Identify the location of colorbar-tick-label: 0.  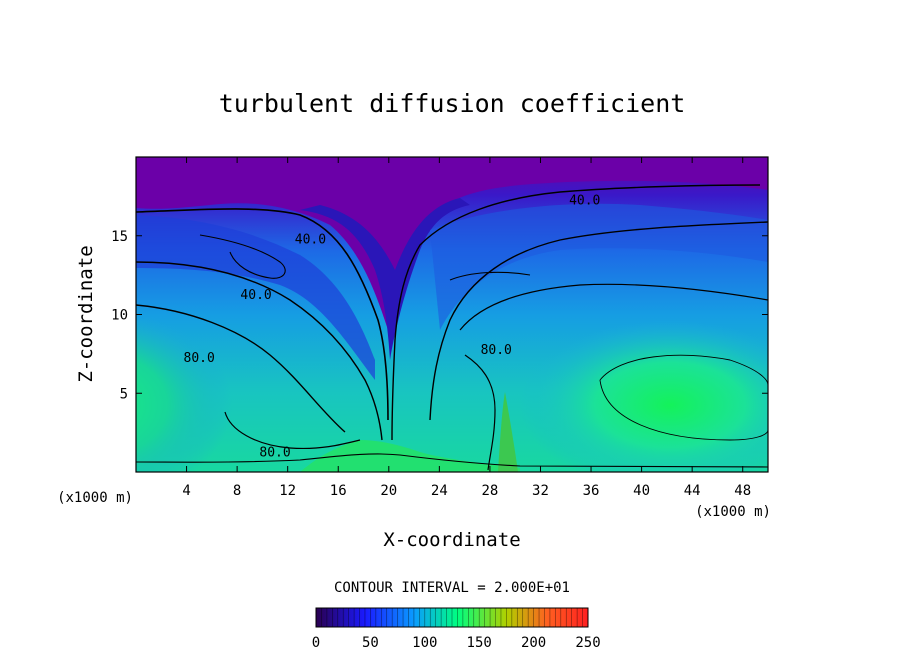
(316, 643).